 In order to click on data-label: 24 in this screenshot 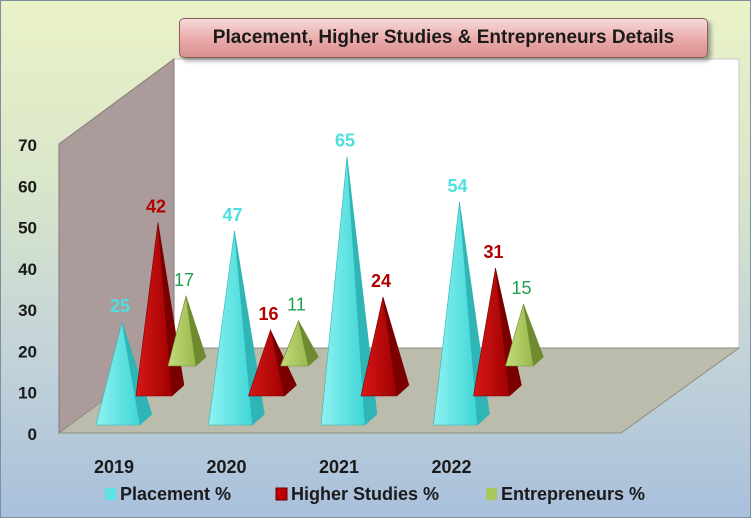, I will do `click(381, 281)`.